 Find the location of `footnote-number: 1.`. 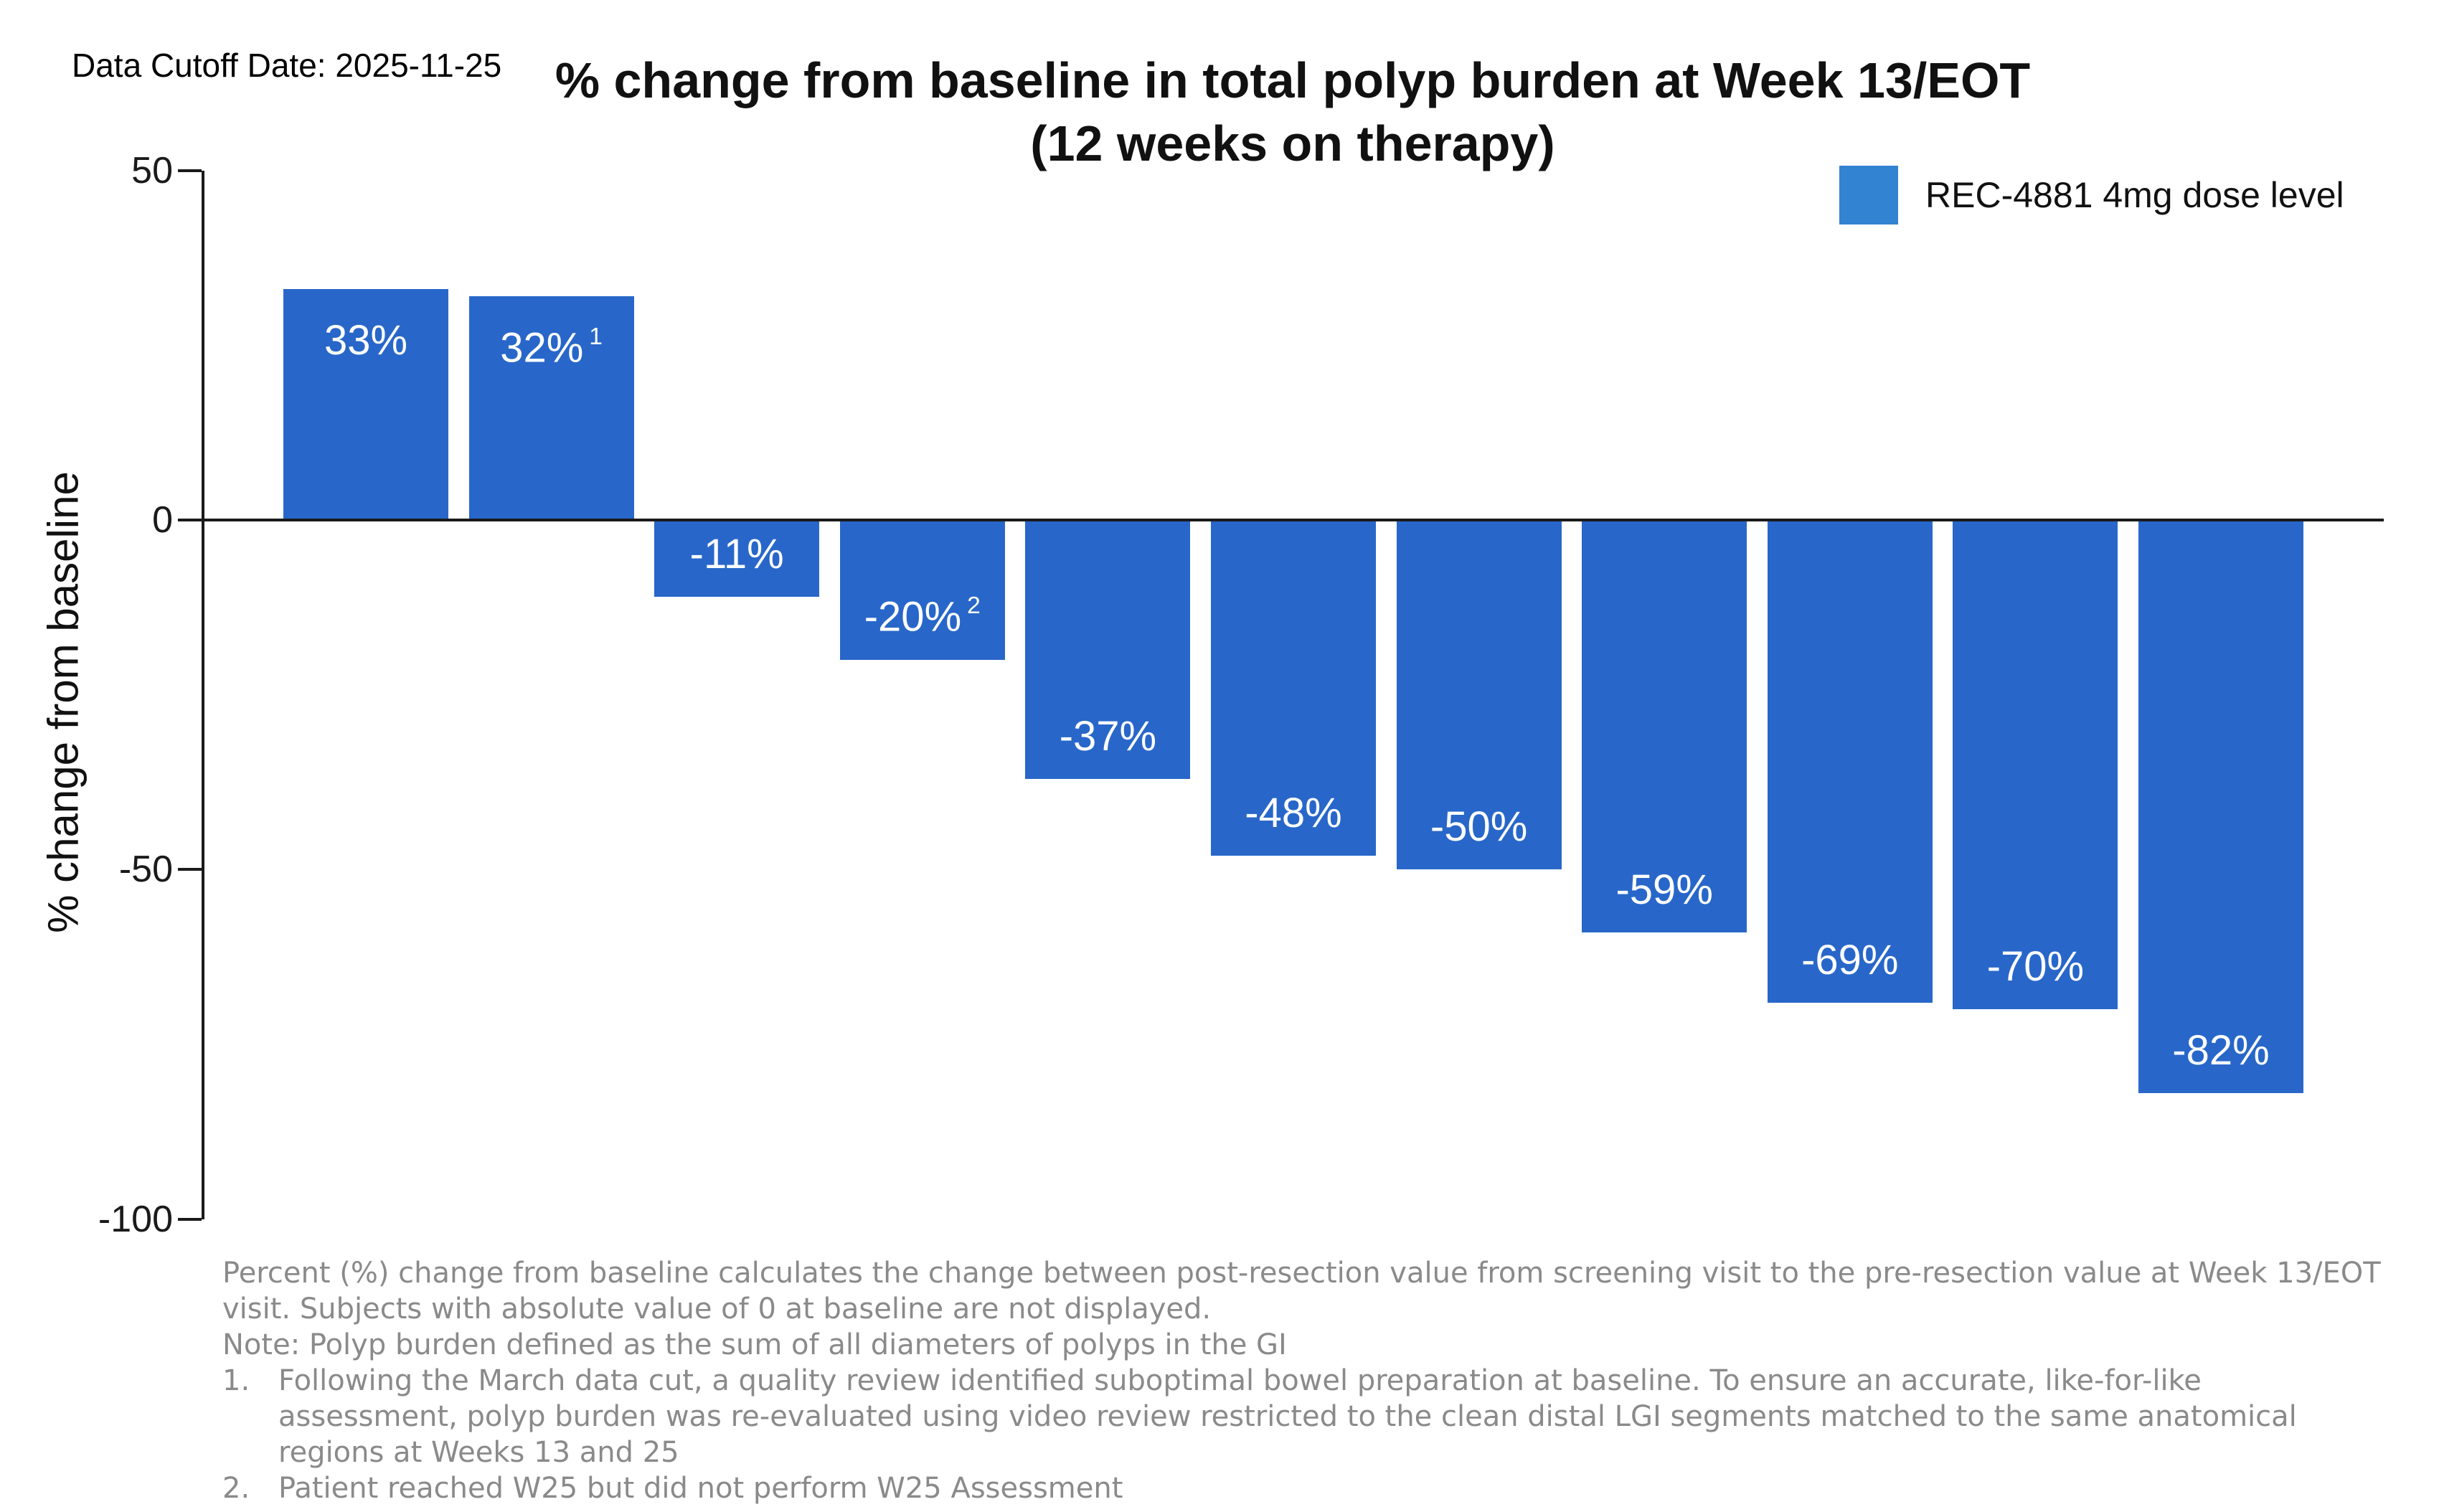

footnote-number: 1. is located at coordinates (236, 1380).